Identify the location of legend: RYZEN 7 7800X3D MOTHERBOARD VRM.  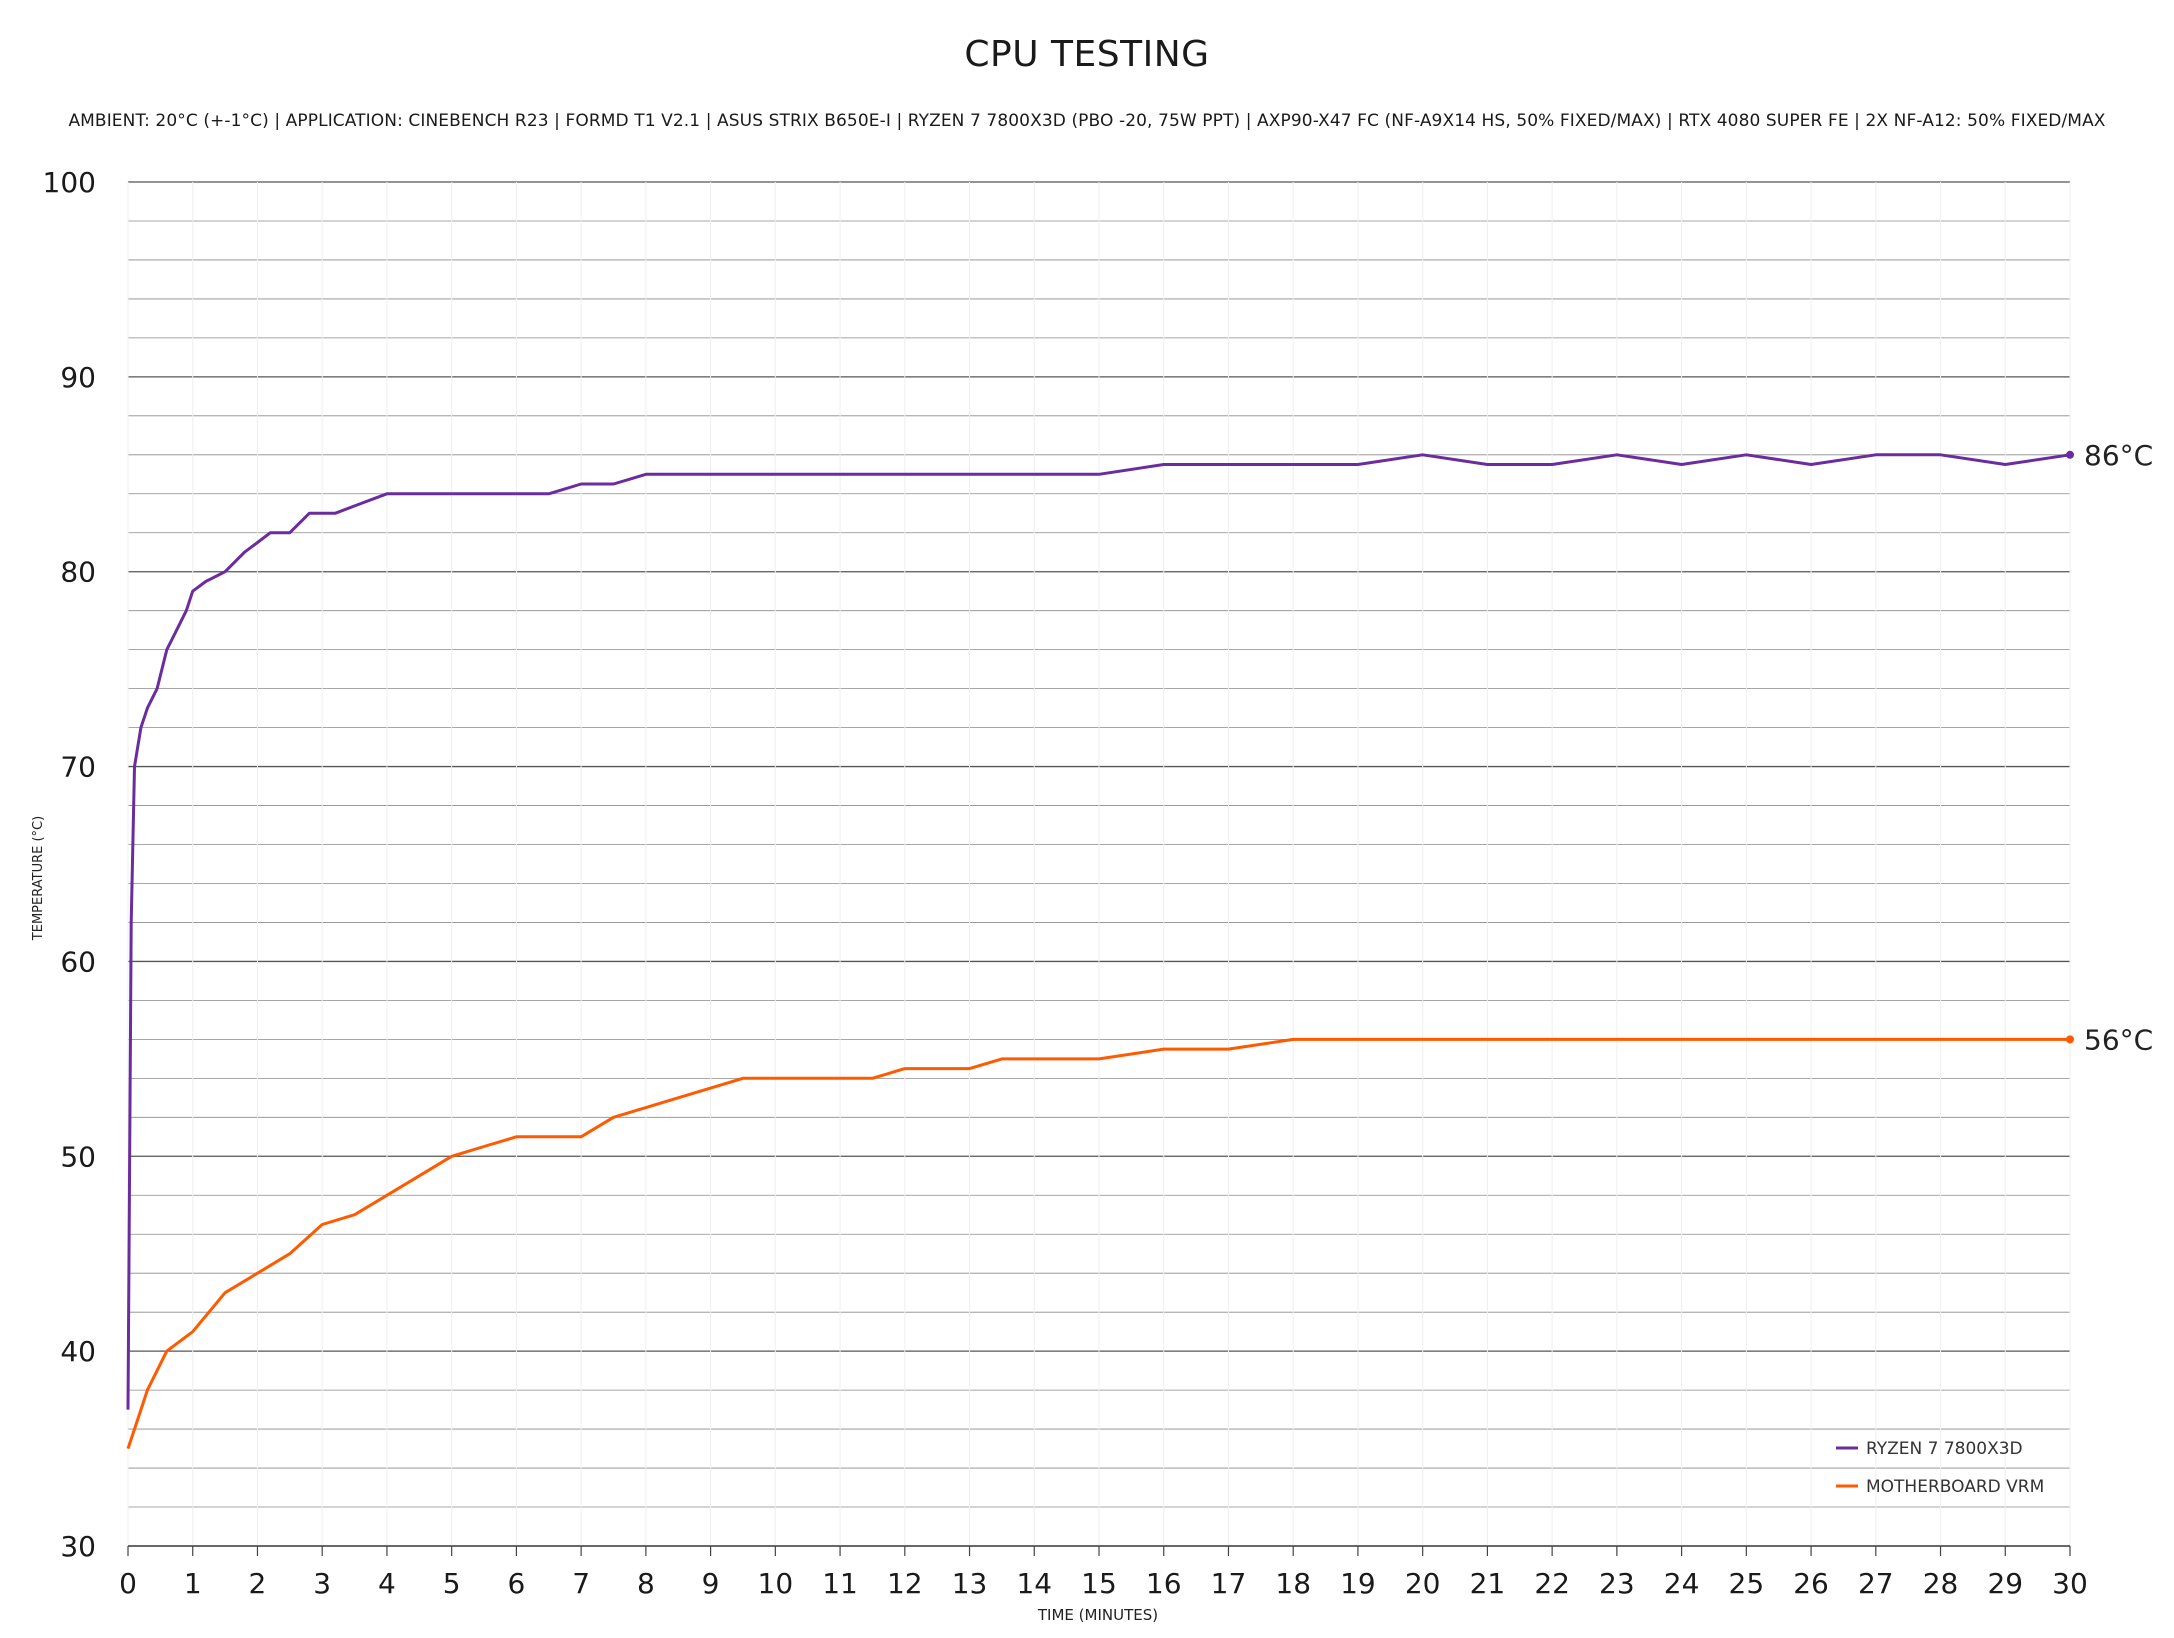
(1940, 1468).